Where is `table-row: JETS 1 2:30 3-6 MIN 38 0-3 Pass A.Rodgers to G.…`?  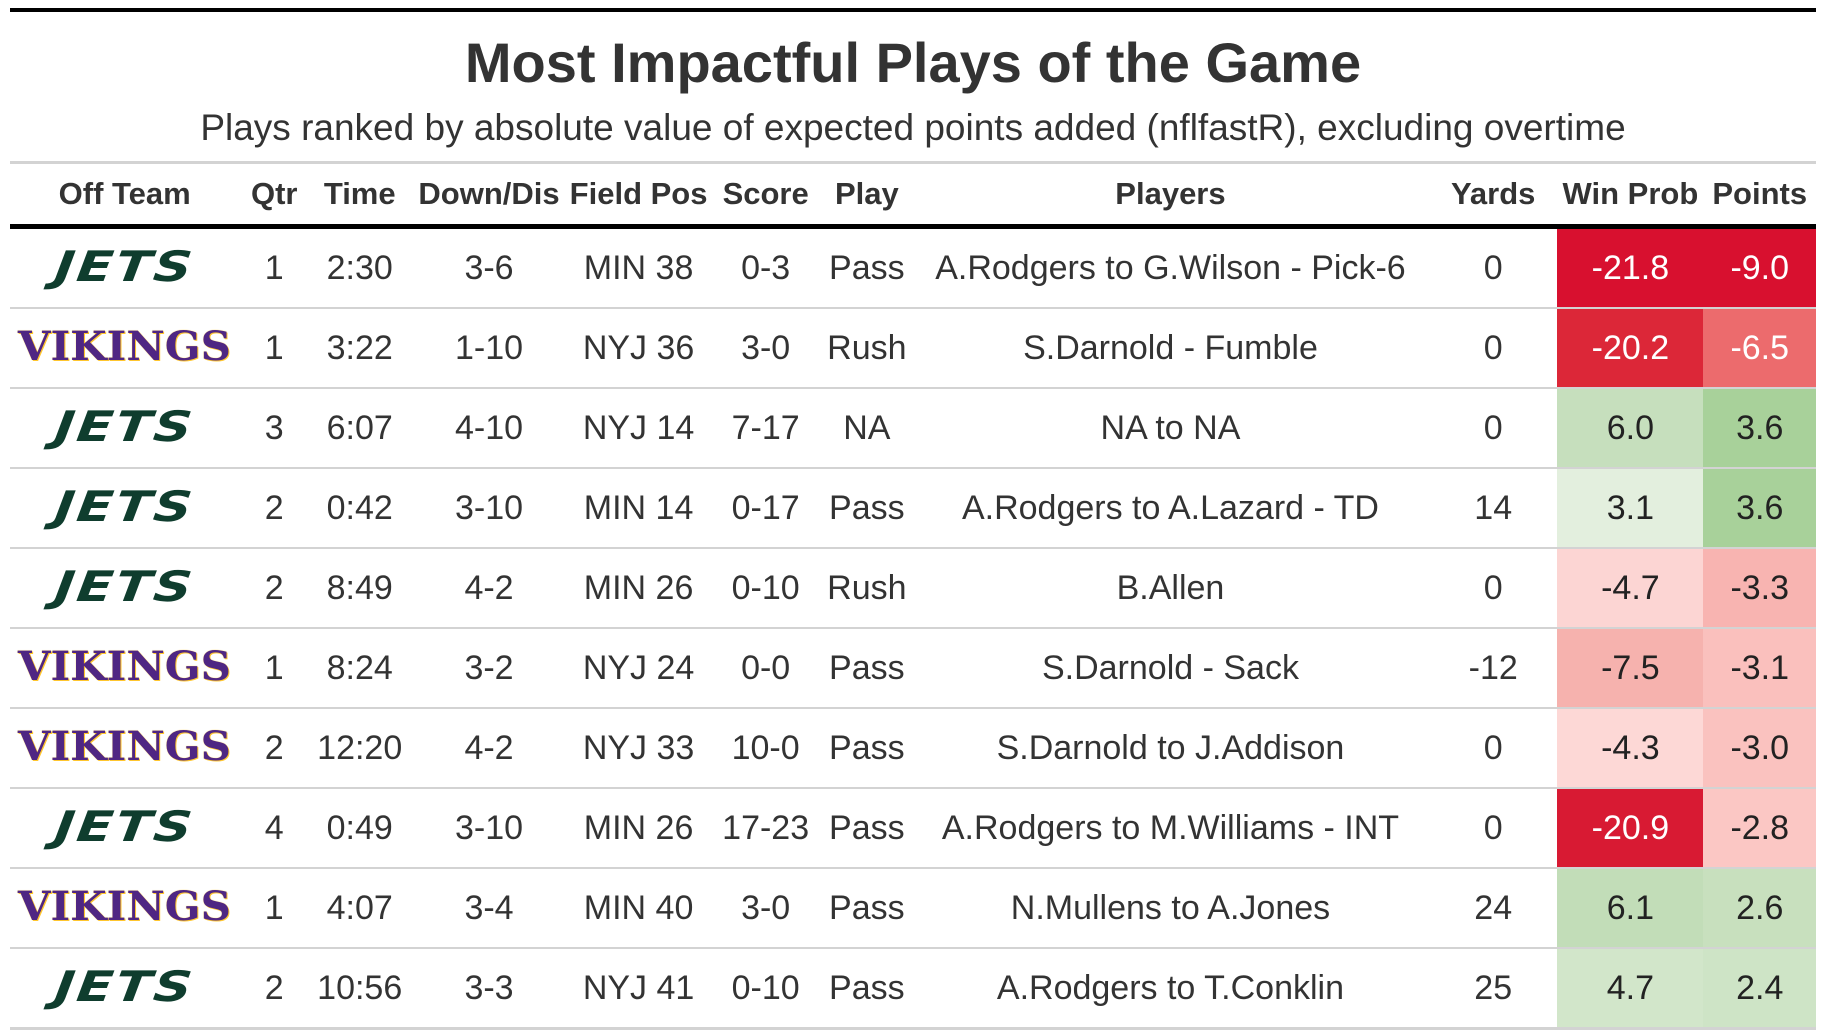 table-row: JETS 1 2:30 3-6 MIN 38 0-3 Pass A.Rodgers to G.… is located at coordinates (913, 267).